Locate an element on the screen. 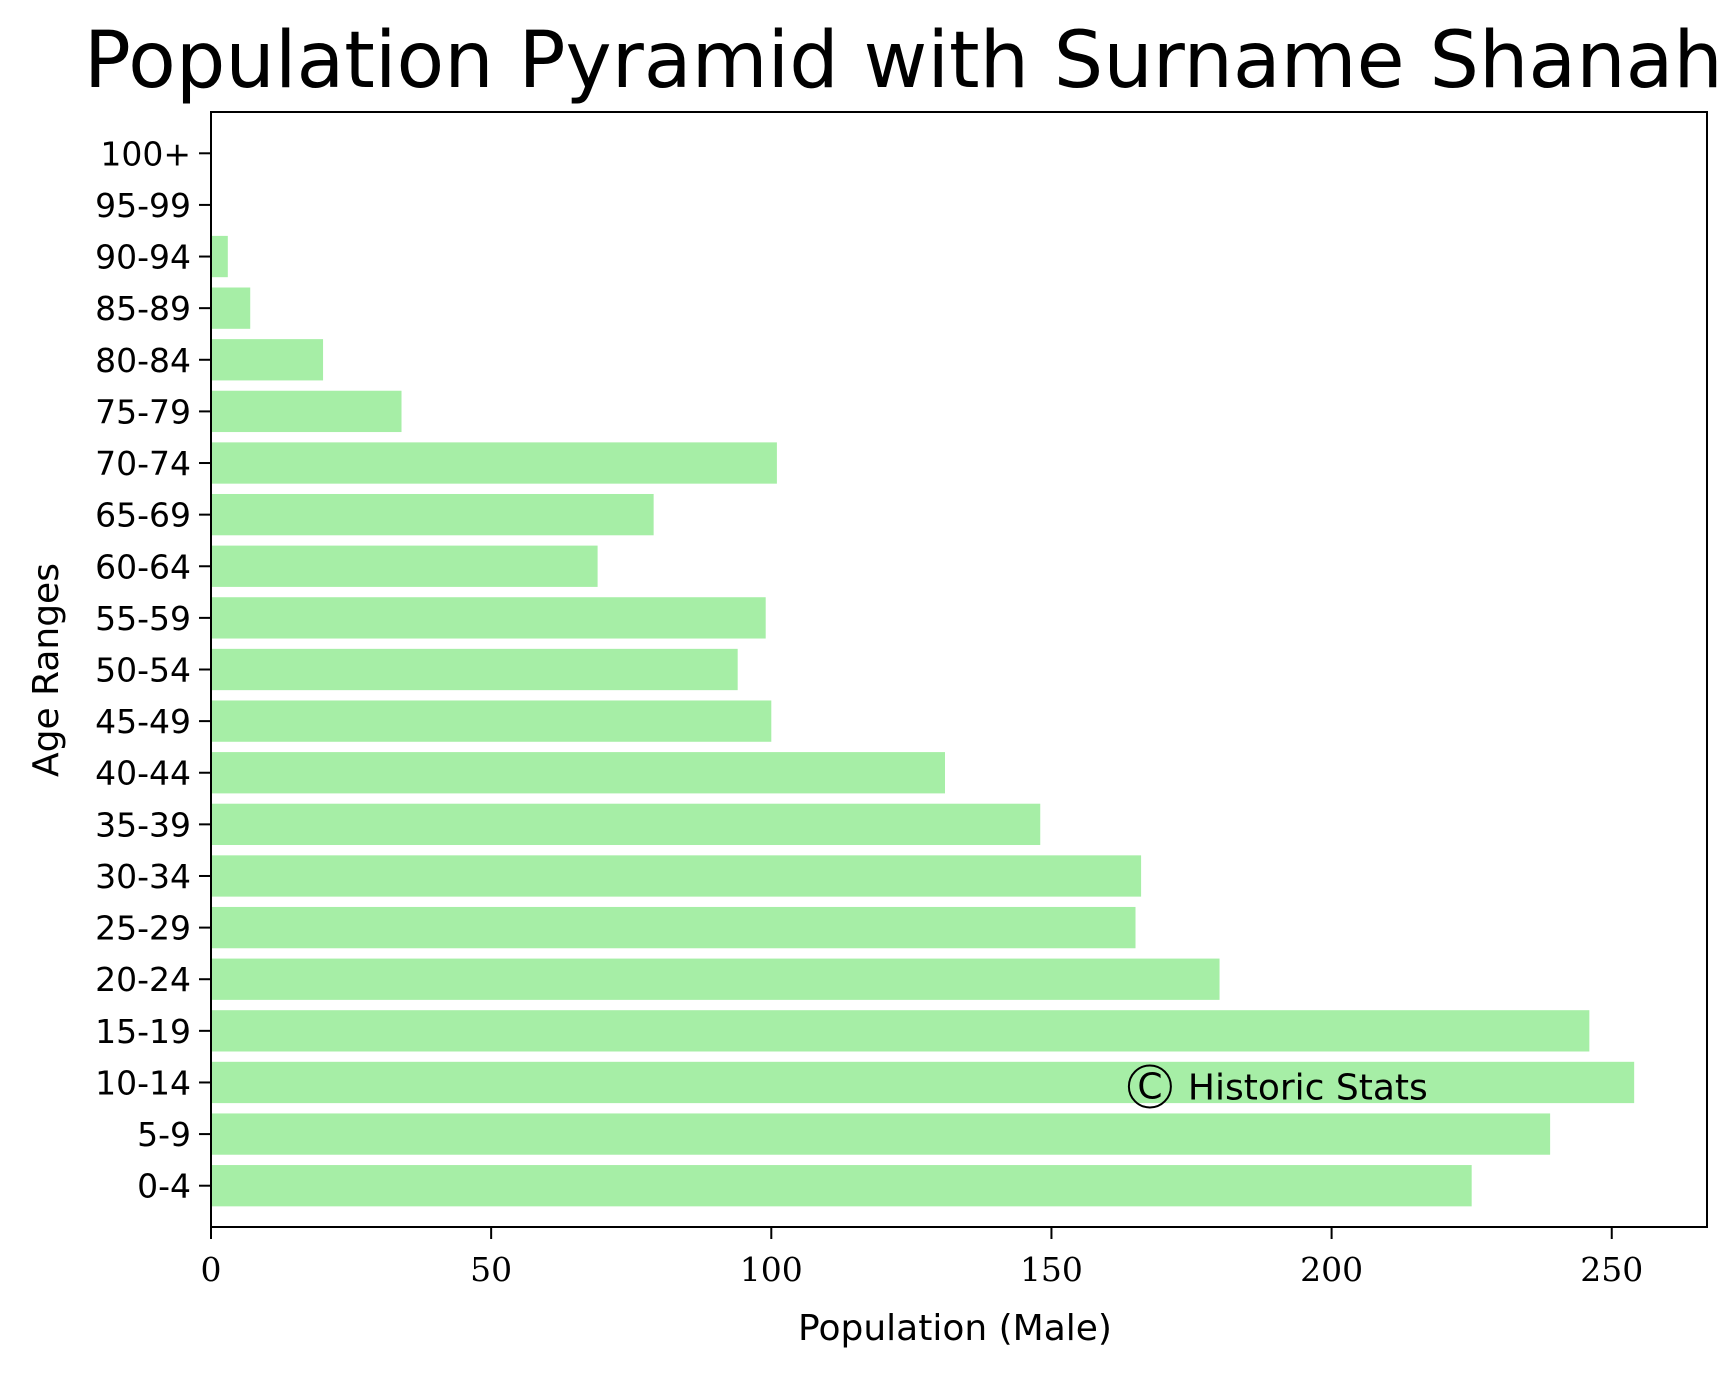  watermark: C Historic Stats is located at coordinates (1277, 1086).